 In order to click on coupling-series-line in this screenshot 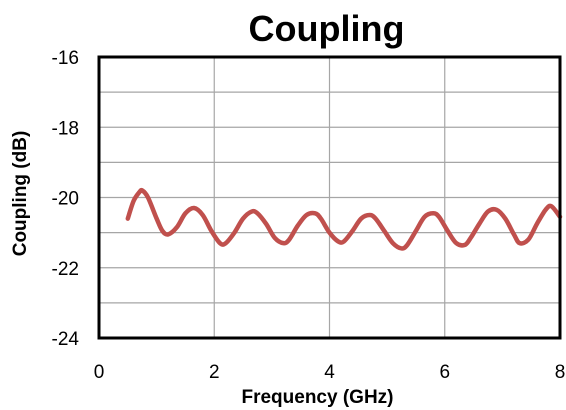, I will do `click(344, 219)`.